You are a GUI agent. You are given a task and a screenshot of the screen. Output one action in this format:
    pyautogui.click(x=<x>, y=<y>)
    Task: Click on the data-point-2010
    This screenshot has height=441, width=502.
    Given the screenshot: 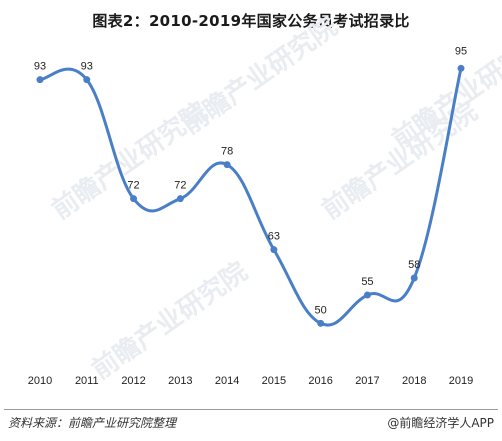 What is the action you would take?
    pyautogui.click(x=40, y=80)
    